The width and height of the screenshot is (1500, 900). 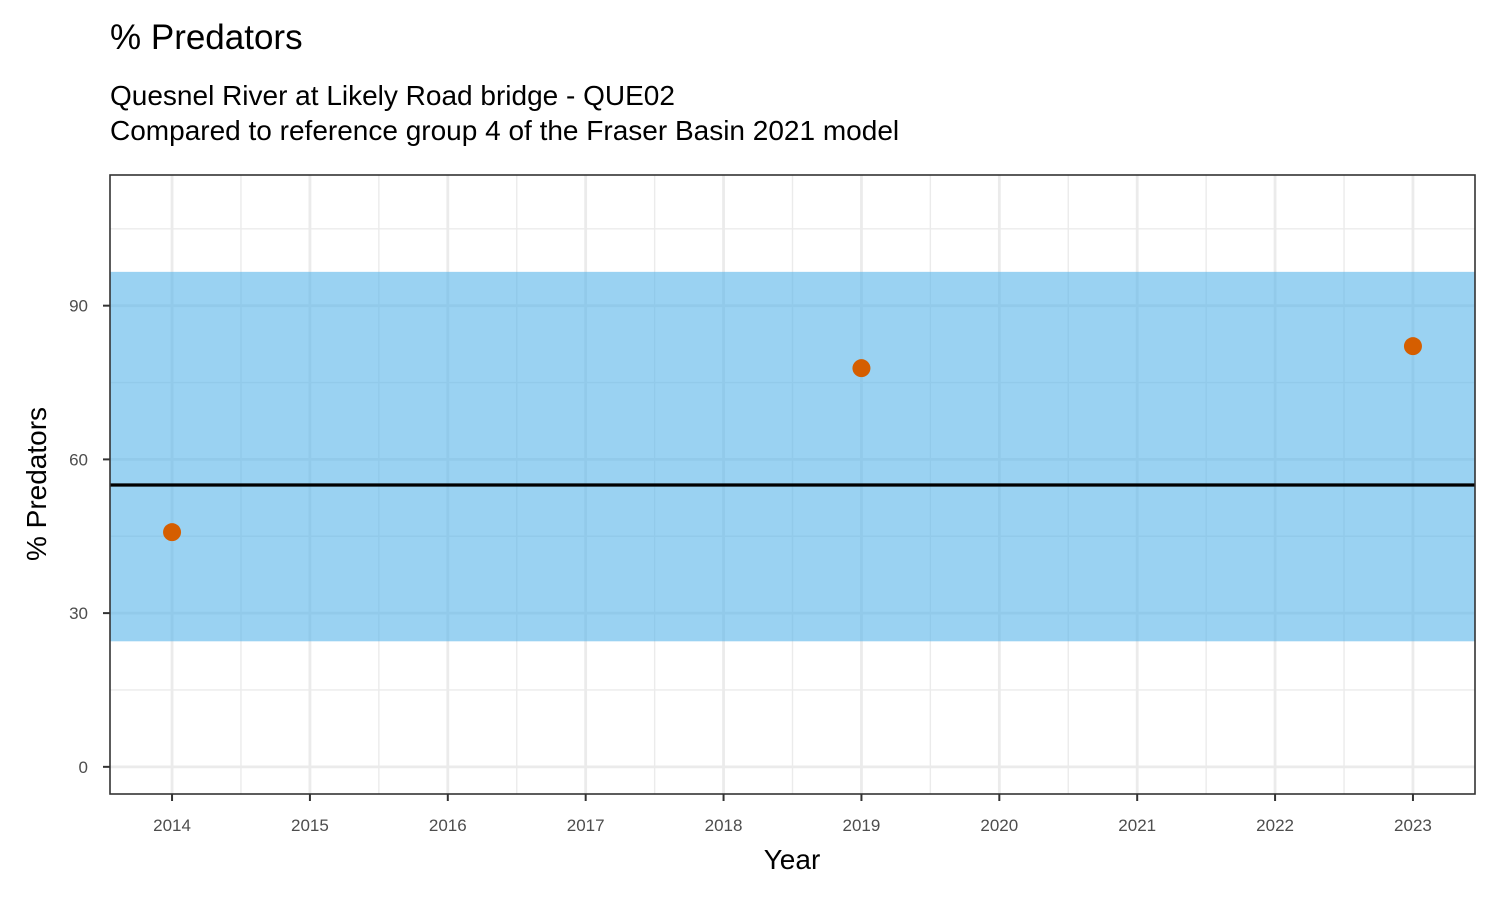 What do you see at coordinates (89, 537) in the screenshot?
I see `y-axis: 0 30 60 90` at bounding box center [89, 537].